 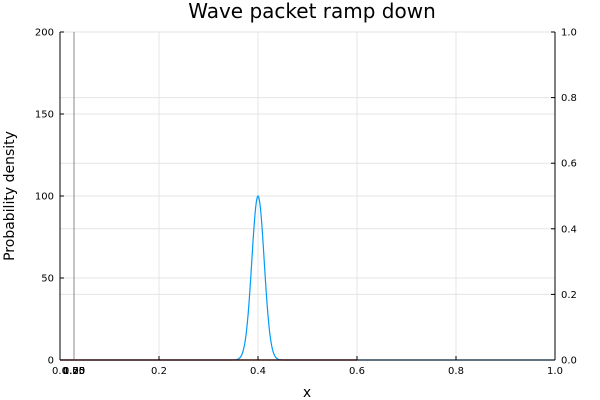 I want to click on y2-tick-label: 0.6, so click(x=569, y=164).